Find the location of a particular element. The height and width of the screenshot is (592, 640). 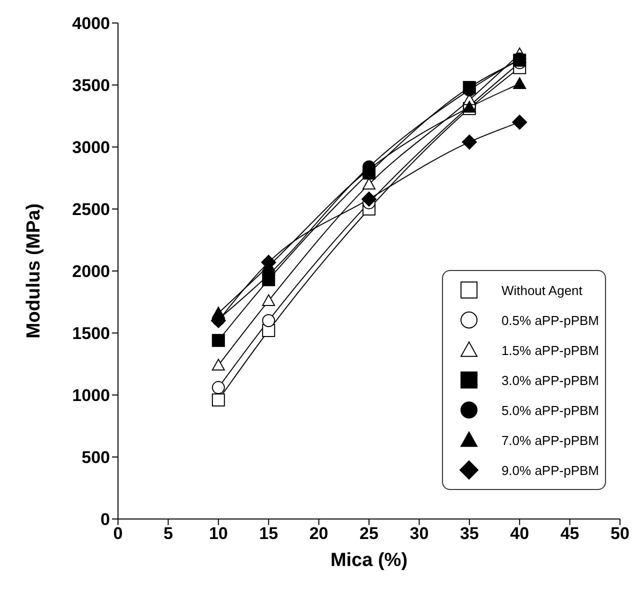

legend-label: 7.0% aPP-pPBM is located at coordinates (550, 440).